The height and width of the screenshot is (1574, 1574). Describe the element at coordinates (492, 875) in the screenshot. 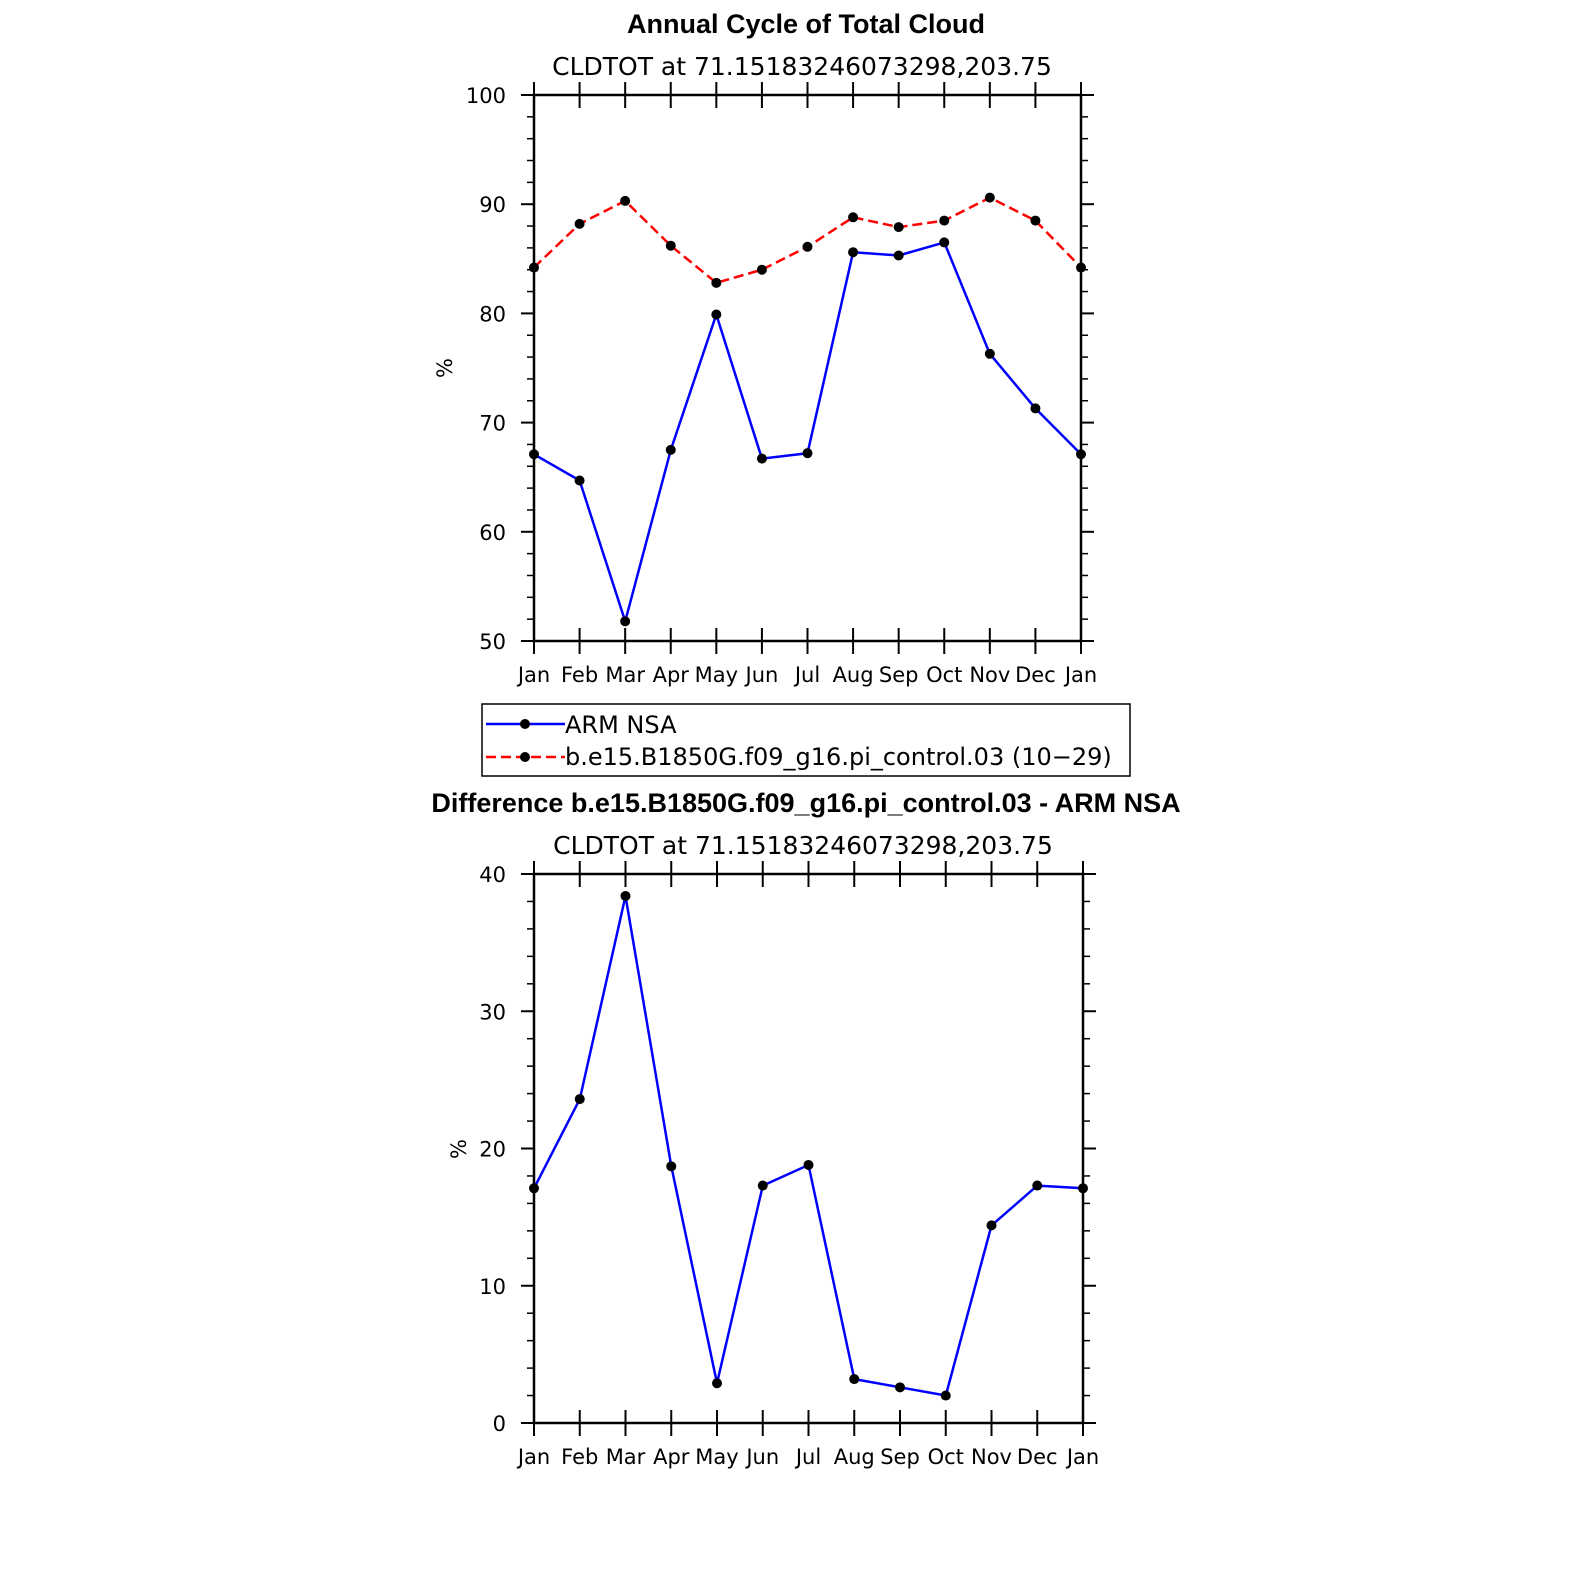

I see `y-tick-label: 40` at that location.